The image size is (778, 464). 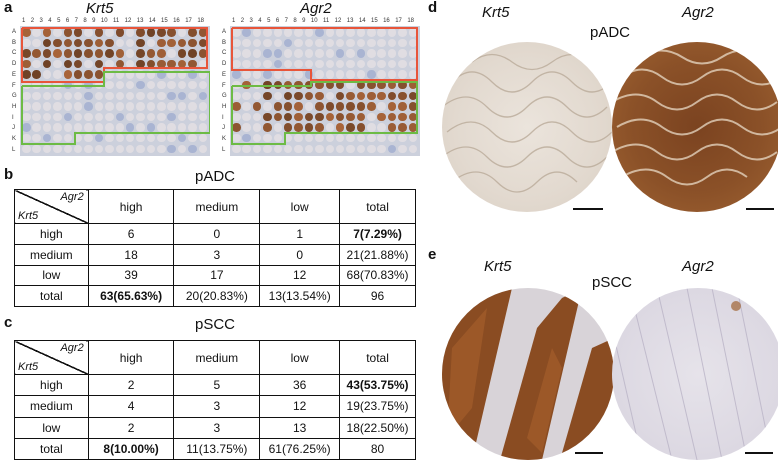 What do you see at coordinates (215, 234) in the screenshot?
I see `table-row: high 6 0 1 7(7.29%)` at bounding box center [215, 234].